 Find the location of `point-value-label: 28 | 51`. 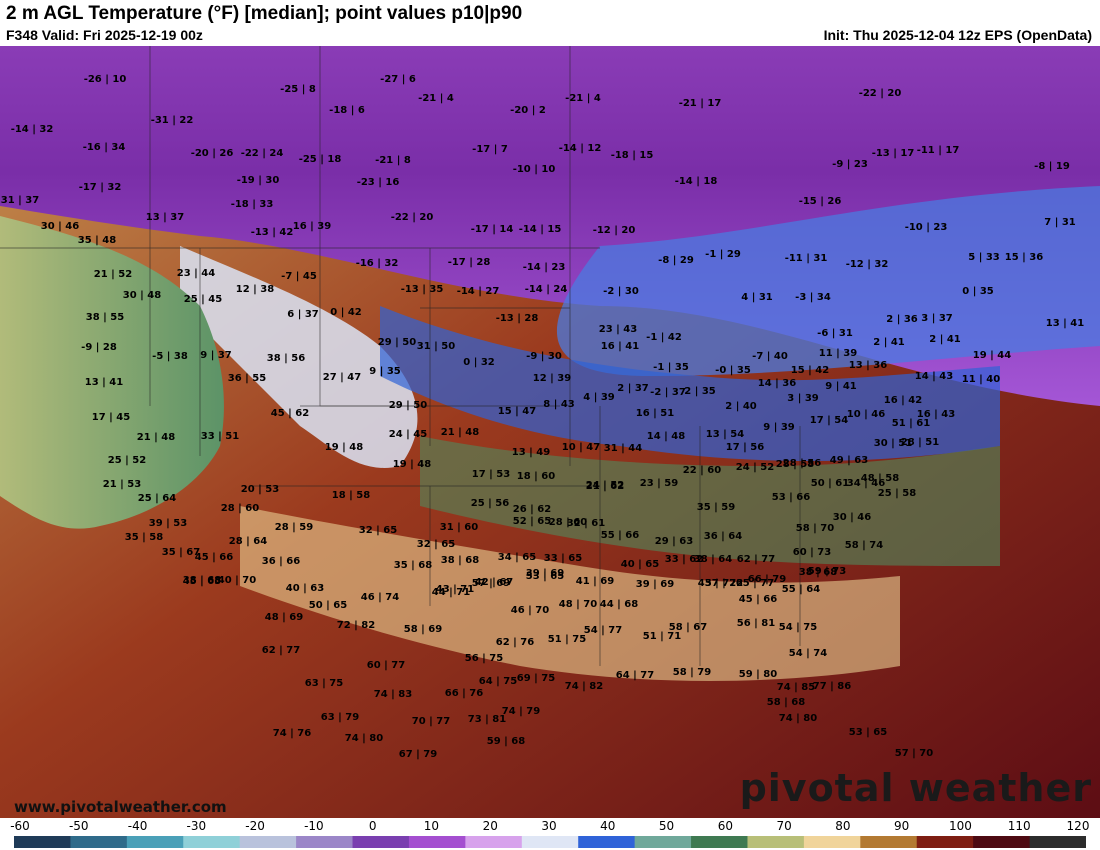

point-value-label: 28 | 51 is located at coordinates (920, 442).